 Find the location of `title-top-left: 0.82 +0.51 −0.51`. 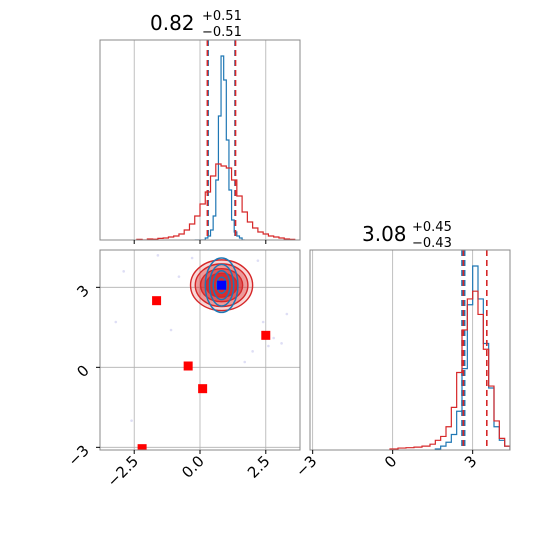

title-top-left: 0.82 +0.51 −0.51 is located at coordinates (199, 20).